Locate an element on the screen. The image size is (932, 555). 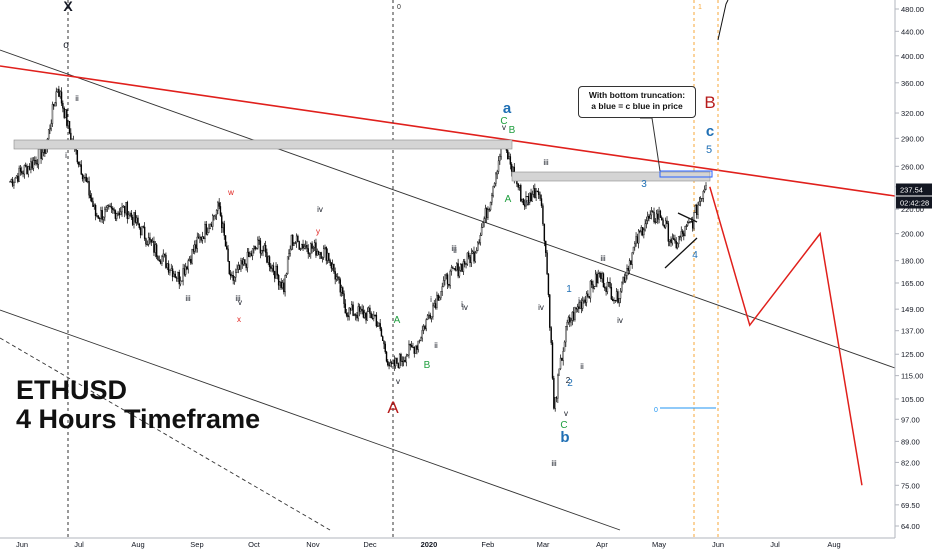
y-tick-label: 290.00 is located at coordinates (912, 138).